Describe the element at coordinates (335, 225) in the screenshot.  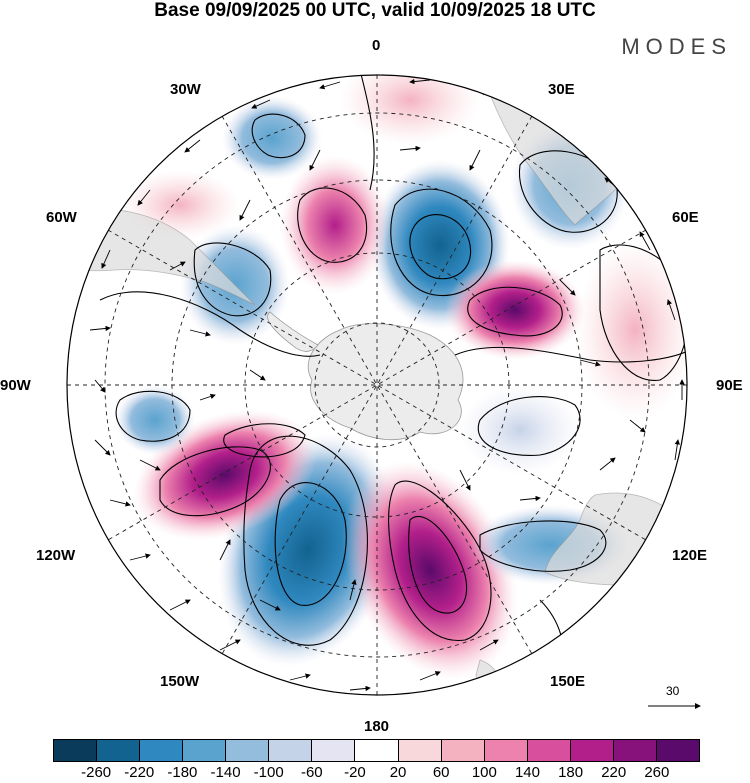
I see `blob-pos-southwest-atlantic` at that location.